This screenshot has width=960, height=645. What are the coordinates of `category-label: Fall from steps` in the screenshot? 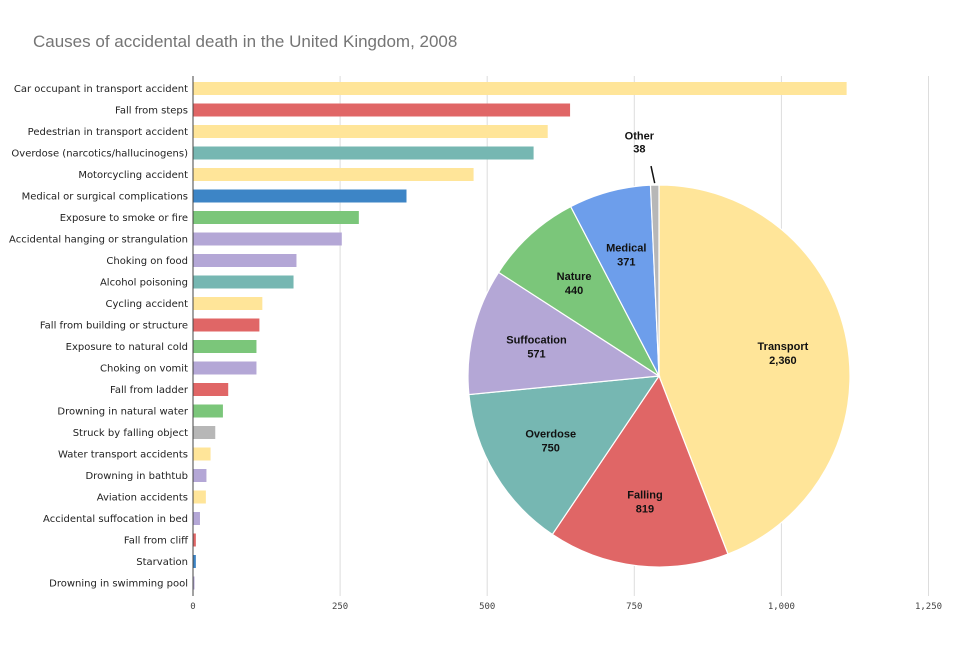 It's located at (151, 111).